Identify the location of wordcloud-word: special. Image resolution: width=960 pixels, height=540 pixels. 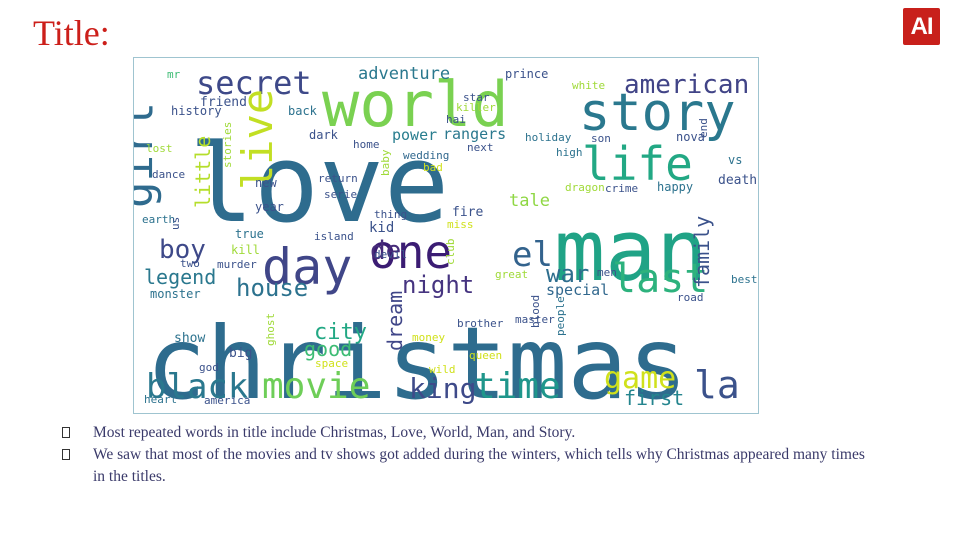
(577, 290).